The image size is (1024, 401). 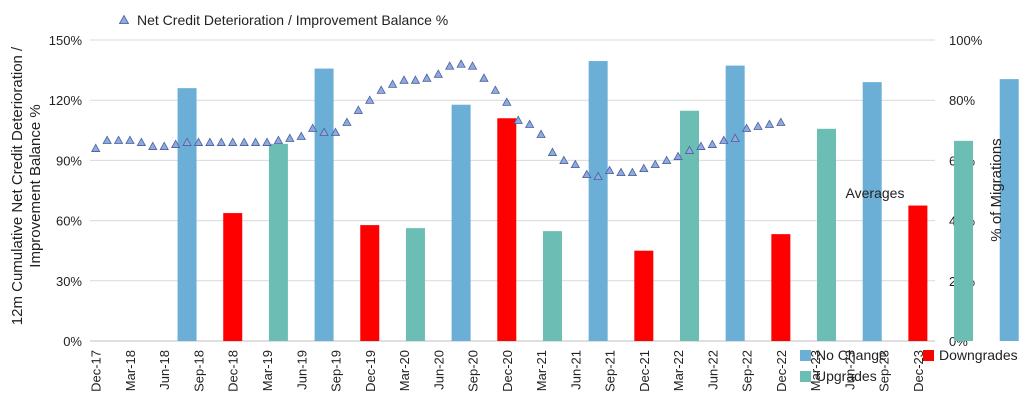 What do you see at coordinates (966, 40) in the screenshot?
I see `y-right-tick-label: 100%` at bounding box center [966, 40].